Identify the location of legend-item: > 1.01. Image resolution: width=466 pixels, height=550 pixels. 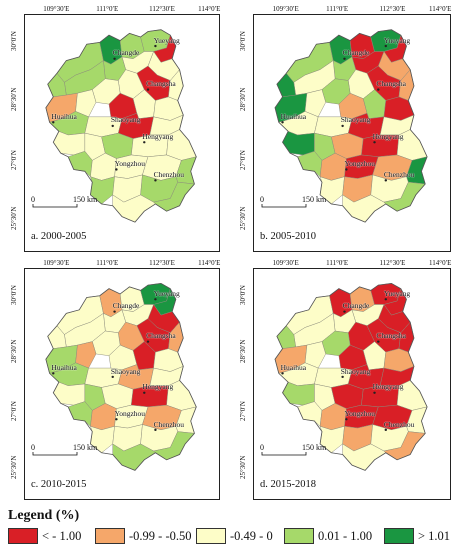
(417, 536).